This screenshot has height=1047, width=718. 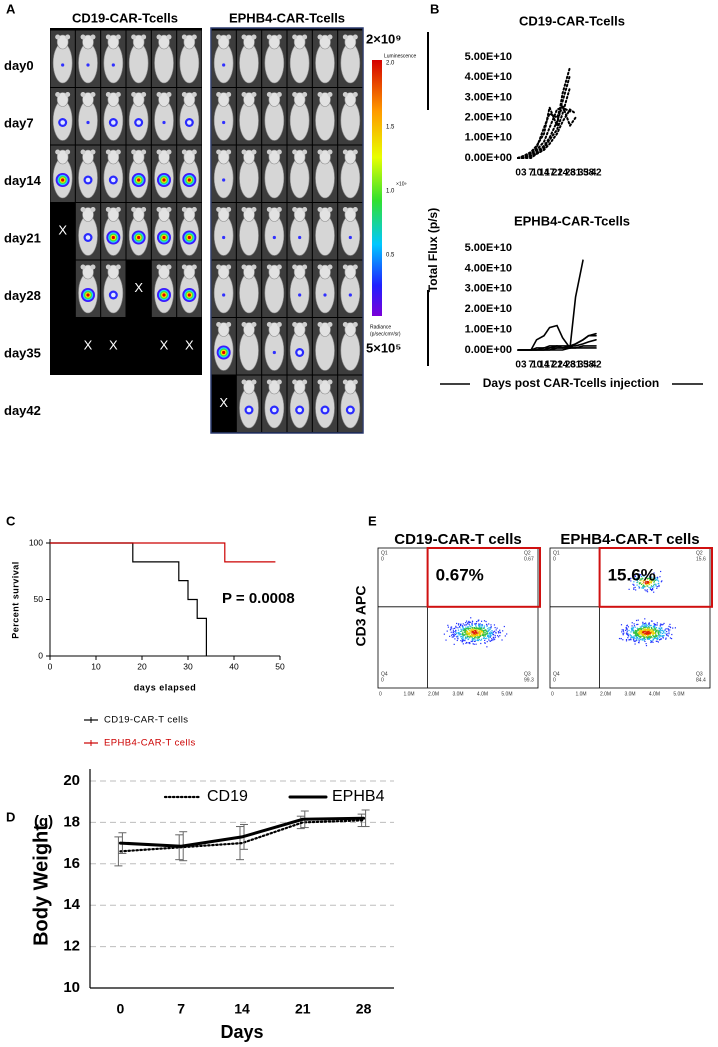 What do you see at coordinates (575, 365) in the screenshot?
I see `x-tick-label: 31` at bounding box center [575, 365].